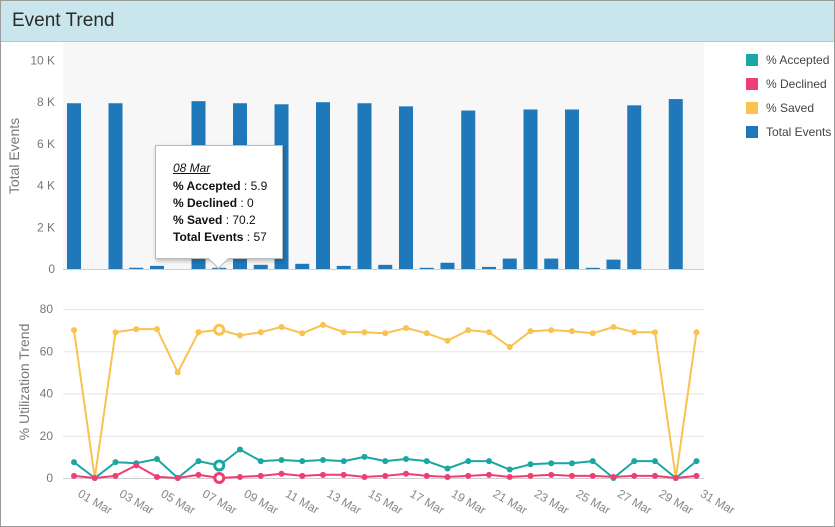  Describe the element at coordinates (47, 351) in the screenshot. I see `line-y-tick-label: 60` at that location.